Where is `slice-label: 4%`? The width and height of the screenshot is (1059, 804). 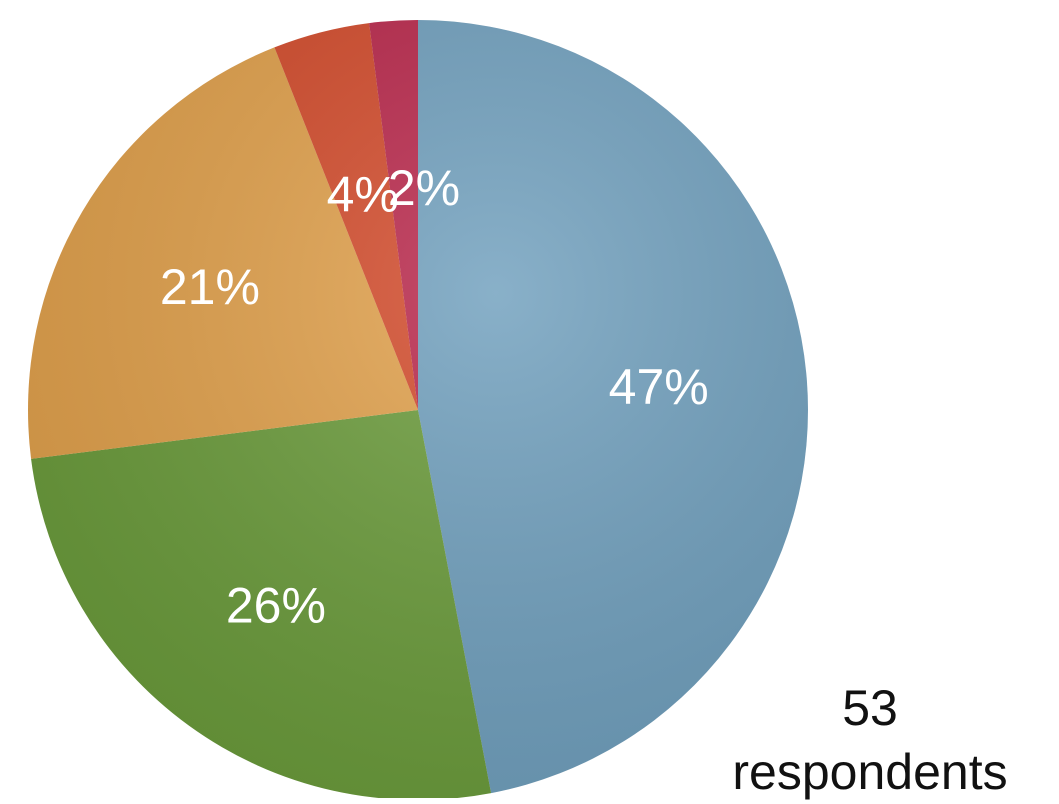
slice-label: 4% is located at coordinates (363, 195).